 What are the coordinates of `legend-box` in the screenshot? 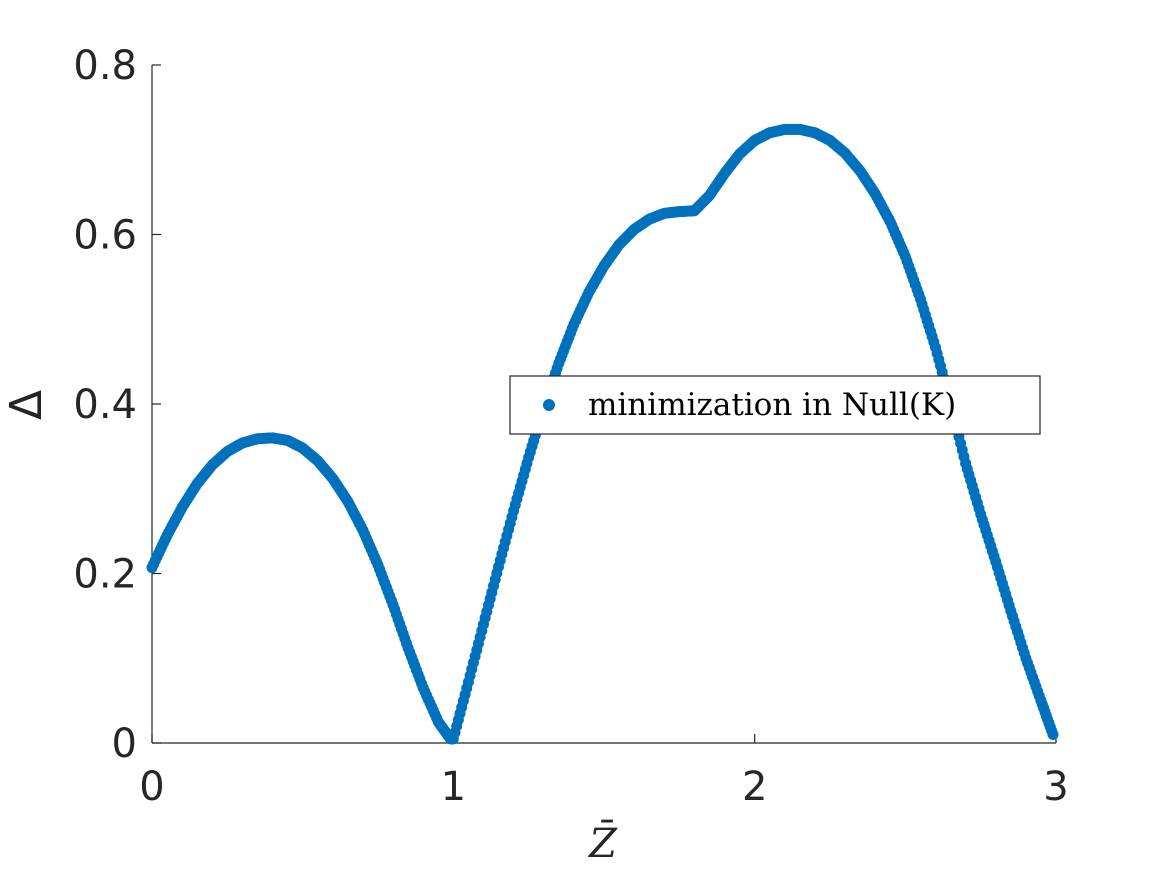 It's located at (775, 405).